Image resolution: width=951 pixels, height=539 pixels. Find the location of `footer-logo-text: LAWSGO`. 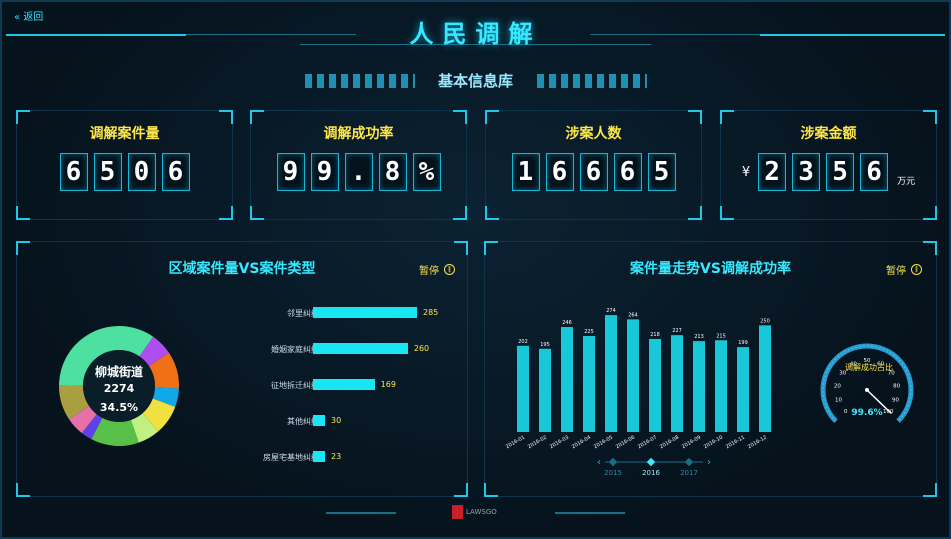

footer-logo-text: LAWSGO is located at coordinates (481, 512).